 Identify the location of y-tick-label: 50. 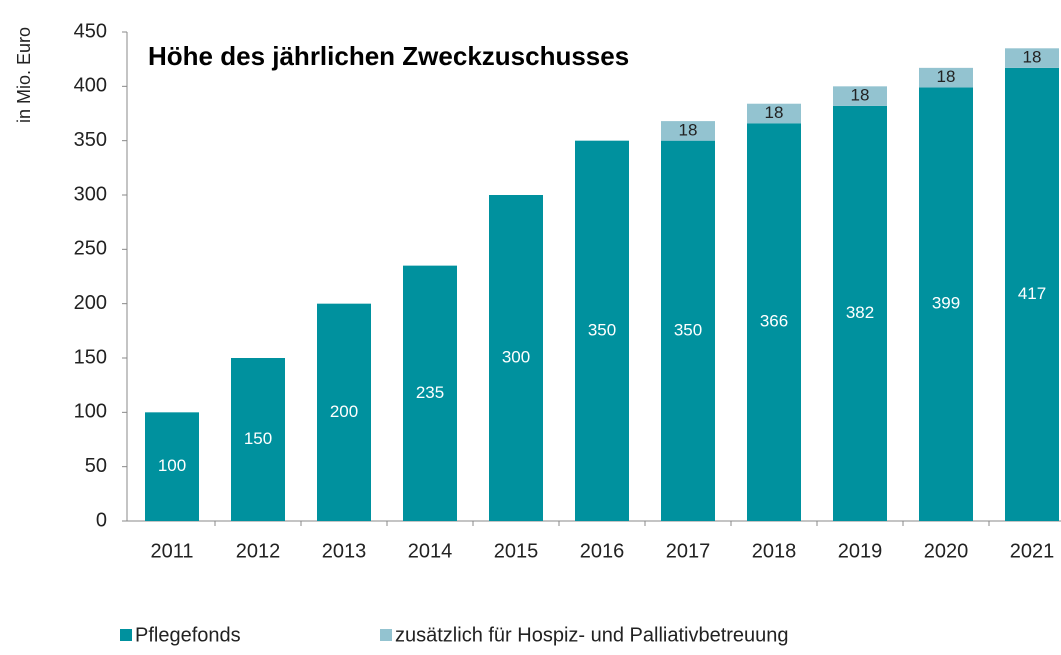
(96, 466).